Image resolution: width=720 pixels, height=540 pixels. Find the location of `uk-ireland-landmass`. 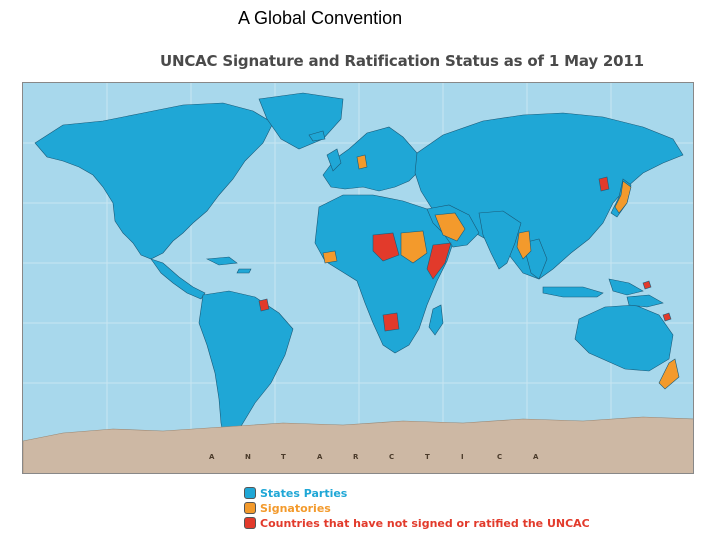

uk-ireland-landmass is located at coordinates (325, 151).